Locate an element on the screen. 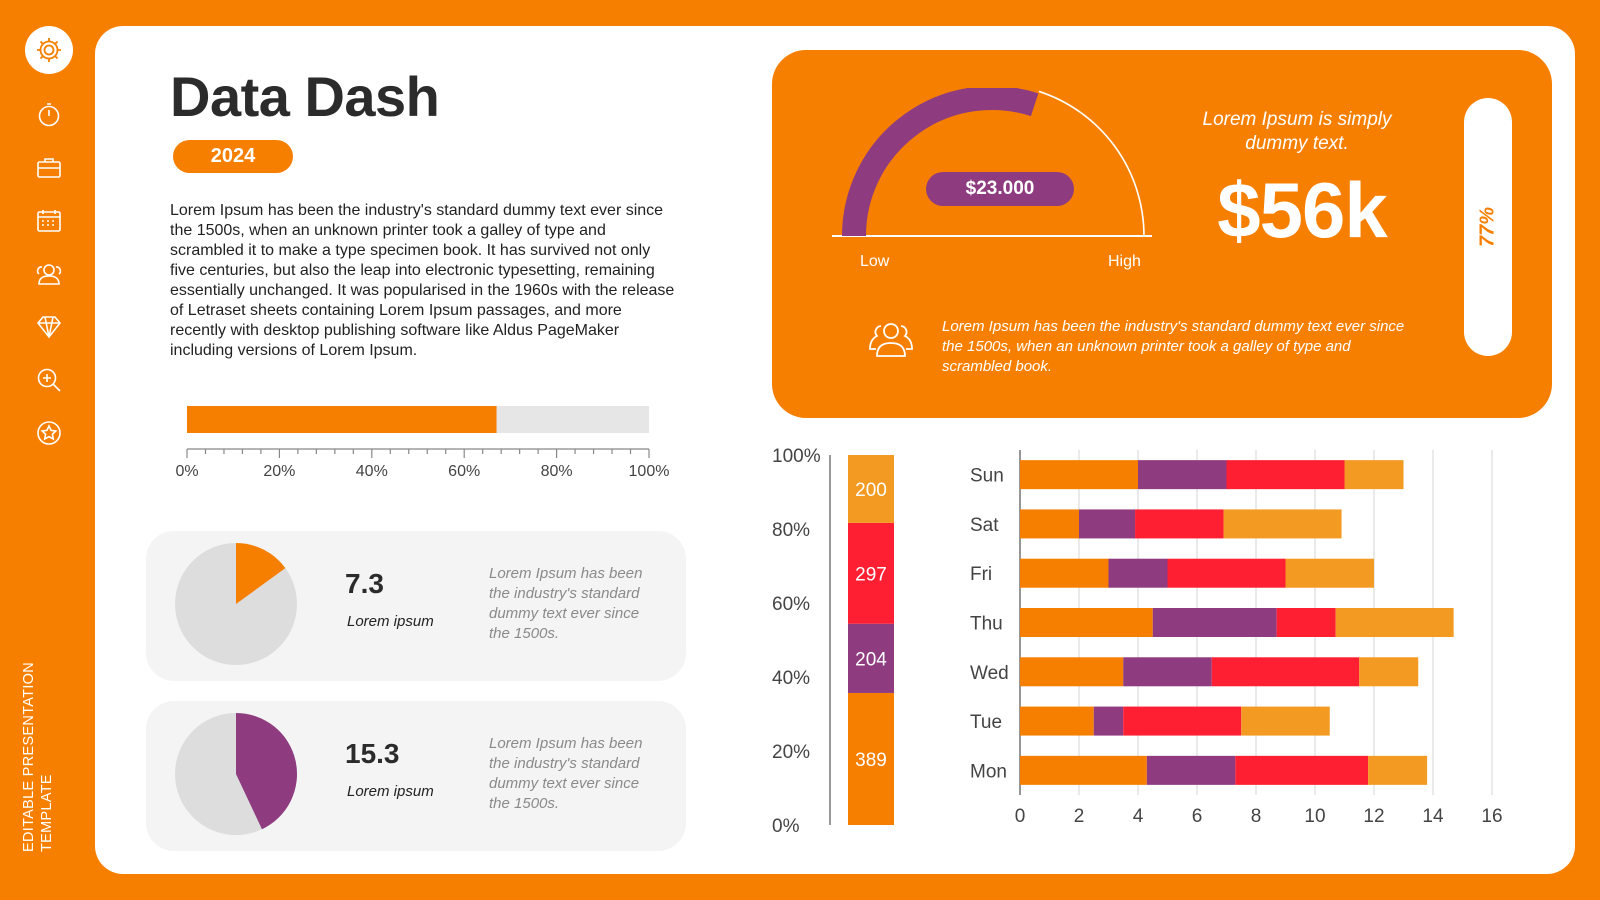 Image resolution: width=1600 pixels, height=900 pixels. highlight-big-number: $56k is located at coordinates (1302, 210).